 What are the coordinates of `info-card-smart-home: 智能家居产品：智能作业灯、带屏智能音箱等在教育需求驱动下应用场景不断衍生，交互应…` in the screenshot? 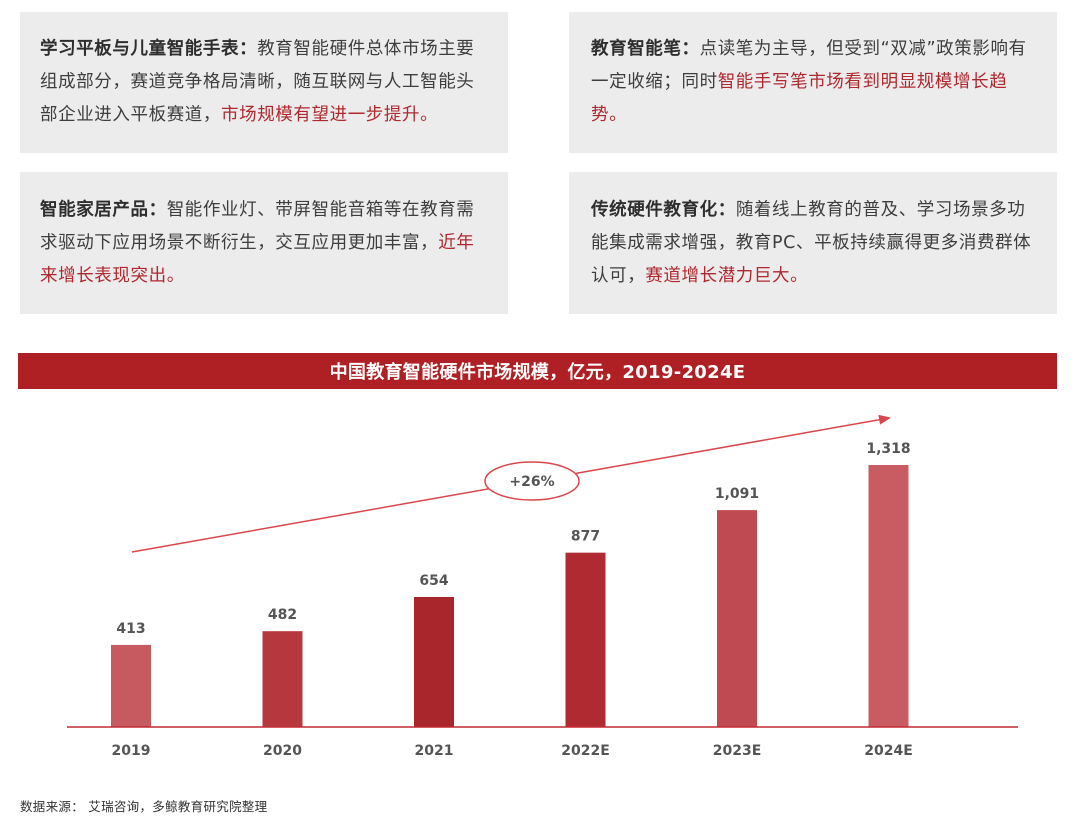 It's located at (264, 243).